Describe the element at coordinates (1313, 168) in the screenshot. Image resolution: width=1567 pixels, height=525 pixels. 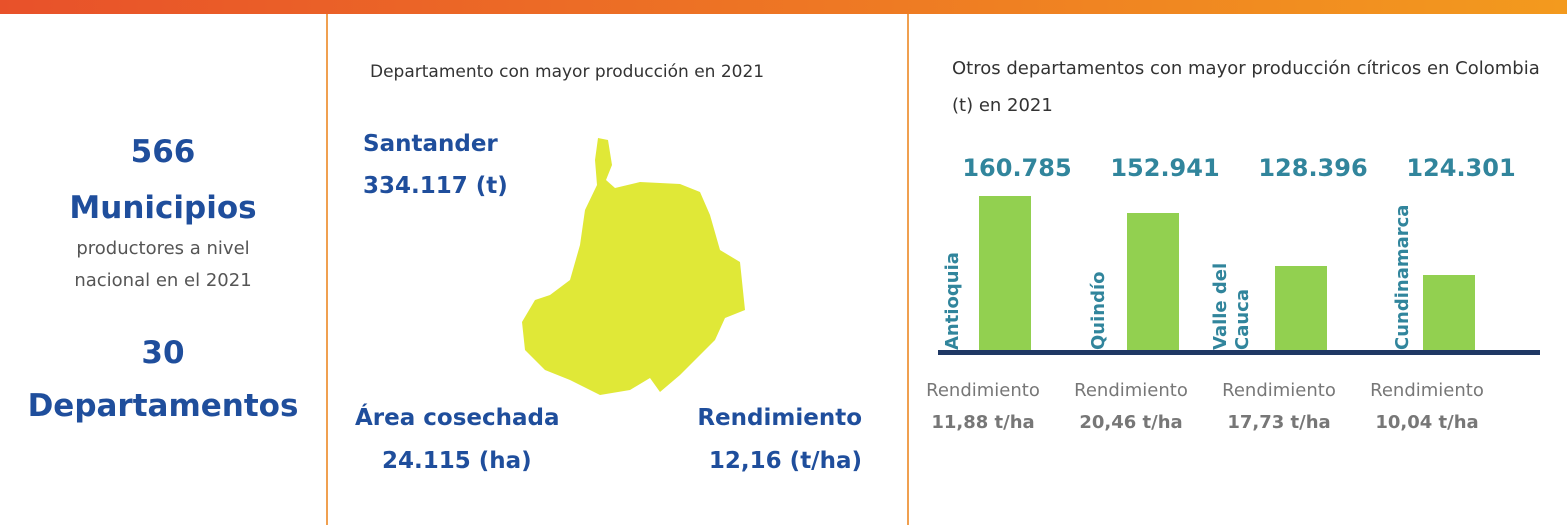
I see `value-label: 128.396` at that location.